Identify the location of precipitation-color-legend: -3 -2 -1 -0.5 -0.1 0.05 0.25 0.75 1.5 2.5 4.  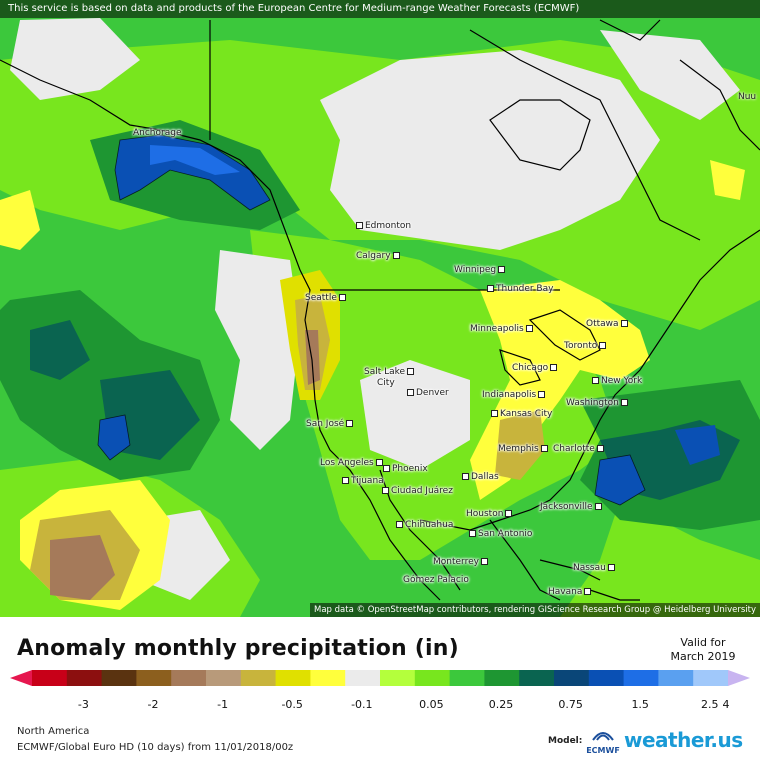
(380, 690).